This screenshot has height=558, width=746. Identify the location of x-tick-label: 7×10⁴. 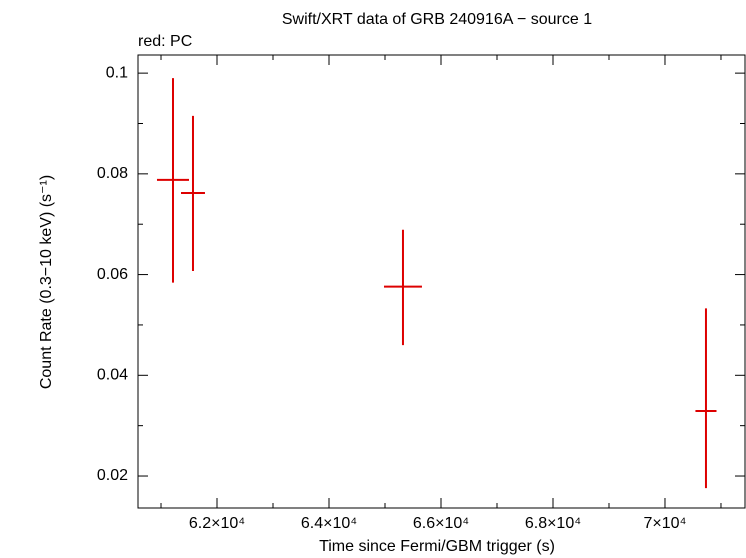
(665, 523).